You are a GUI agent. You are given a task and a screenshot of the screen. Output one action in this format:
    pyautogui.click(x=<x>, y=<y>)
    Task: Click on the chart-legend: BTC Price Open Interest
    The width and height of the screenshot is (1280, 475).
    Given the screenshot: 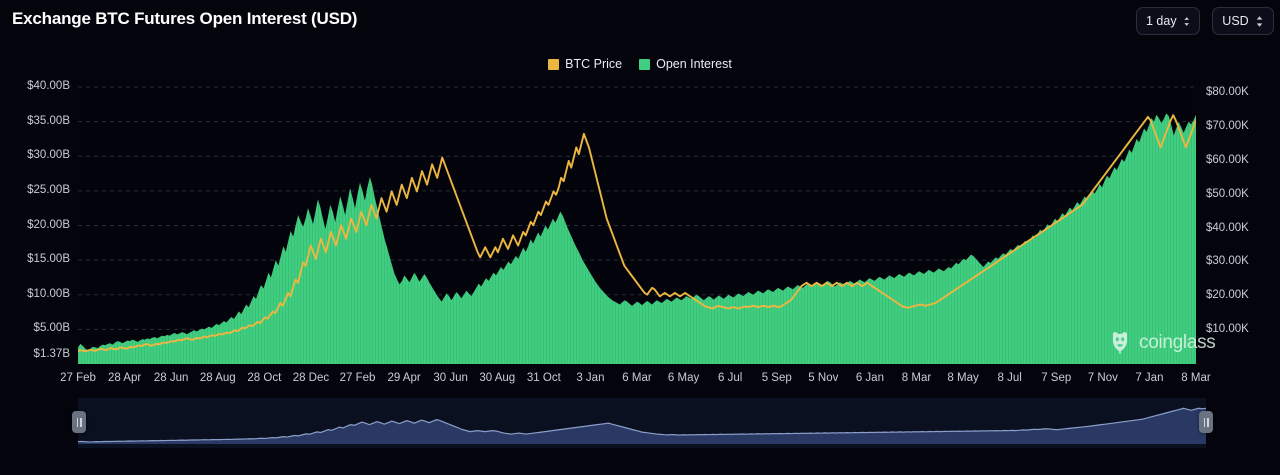 What is the action you would take?
    pyautogui.click(x=640, y=64)
    